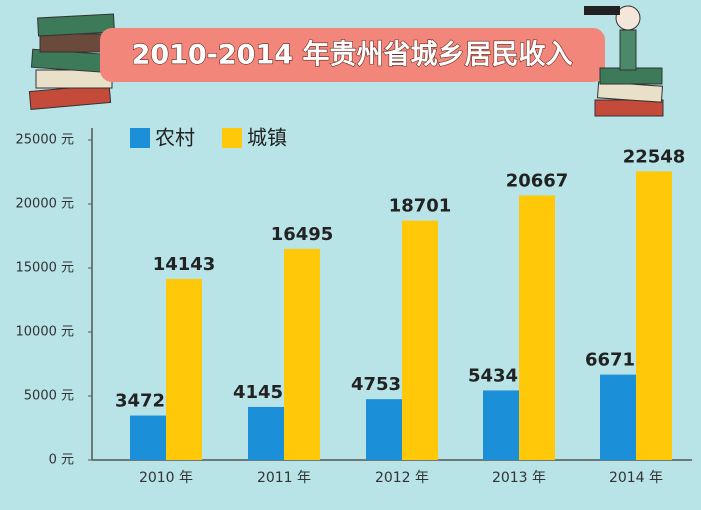  What do you see at coordinates (636, 478) in the screenshot?
I see `x-tick-label: 2014 年` at bounding box center [636, 478].